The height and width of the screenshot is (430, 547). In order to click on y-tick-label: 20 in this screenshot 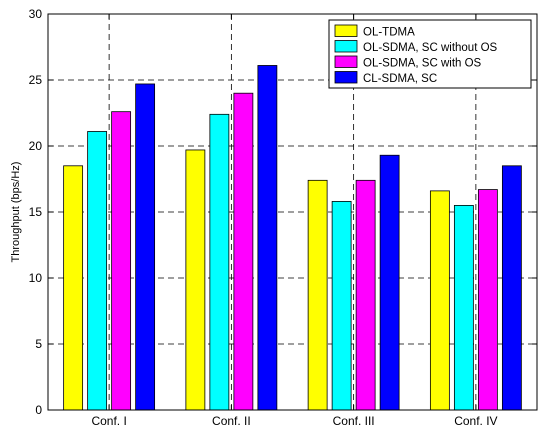, I will do `click(36, 146)`.